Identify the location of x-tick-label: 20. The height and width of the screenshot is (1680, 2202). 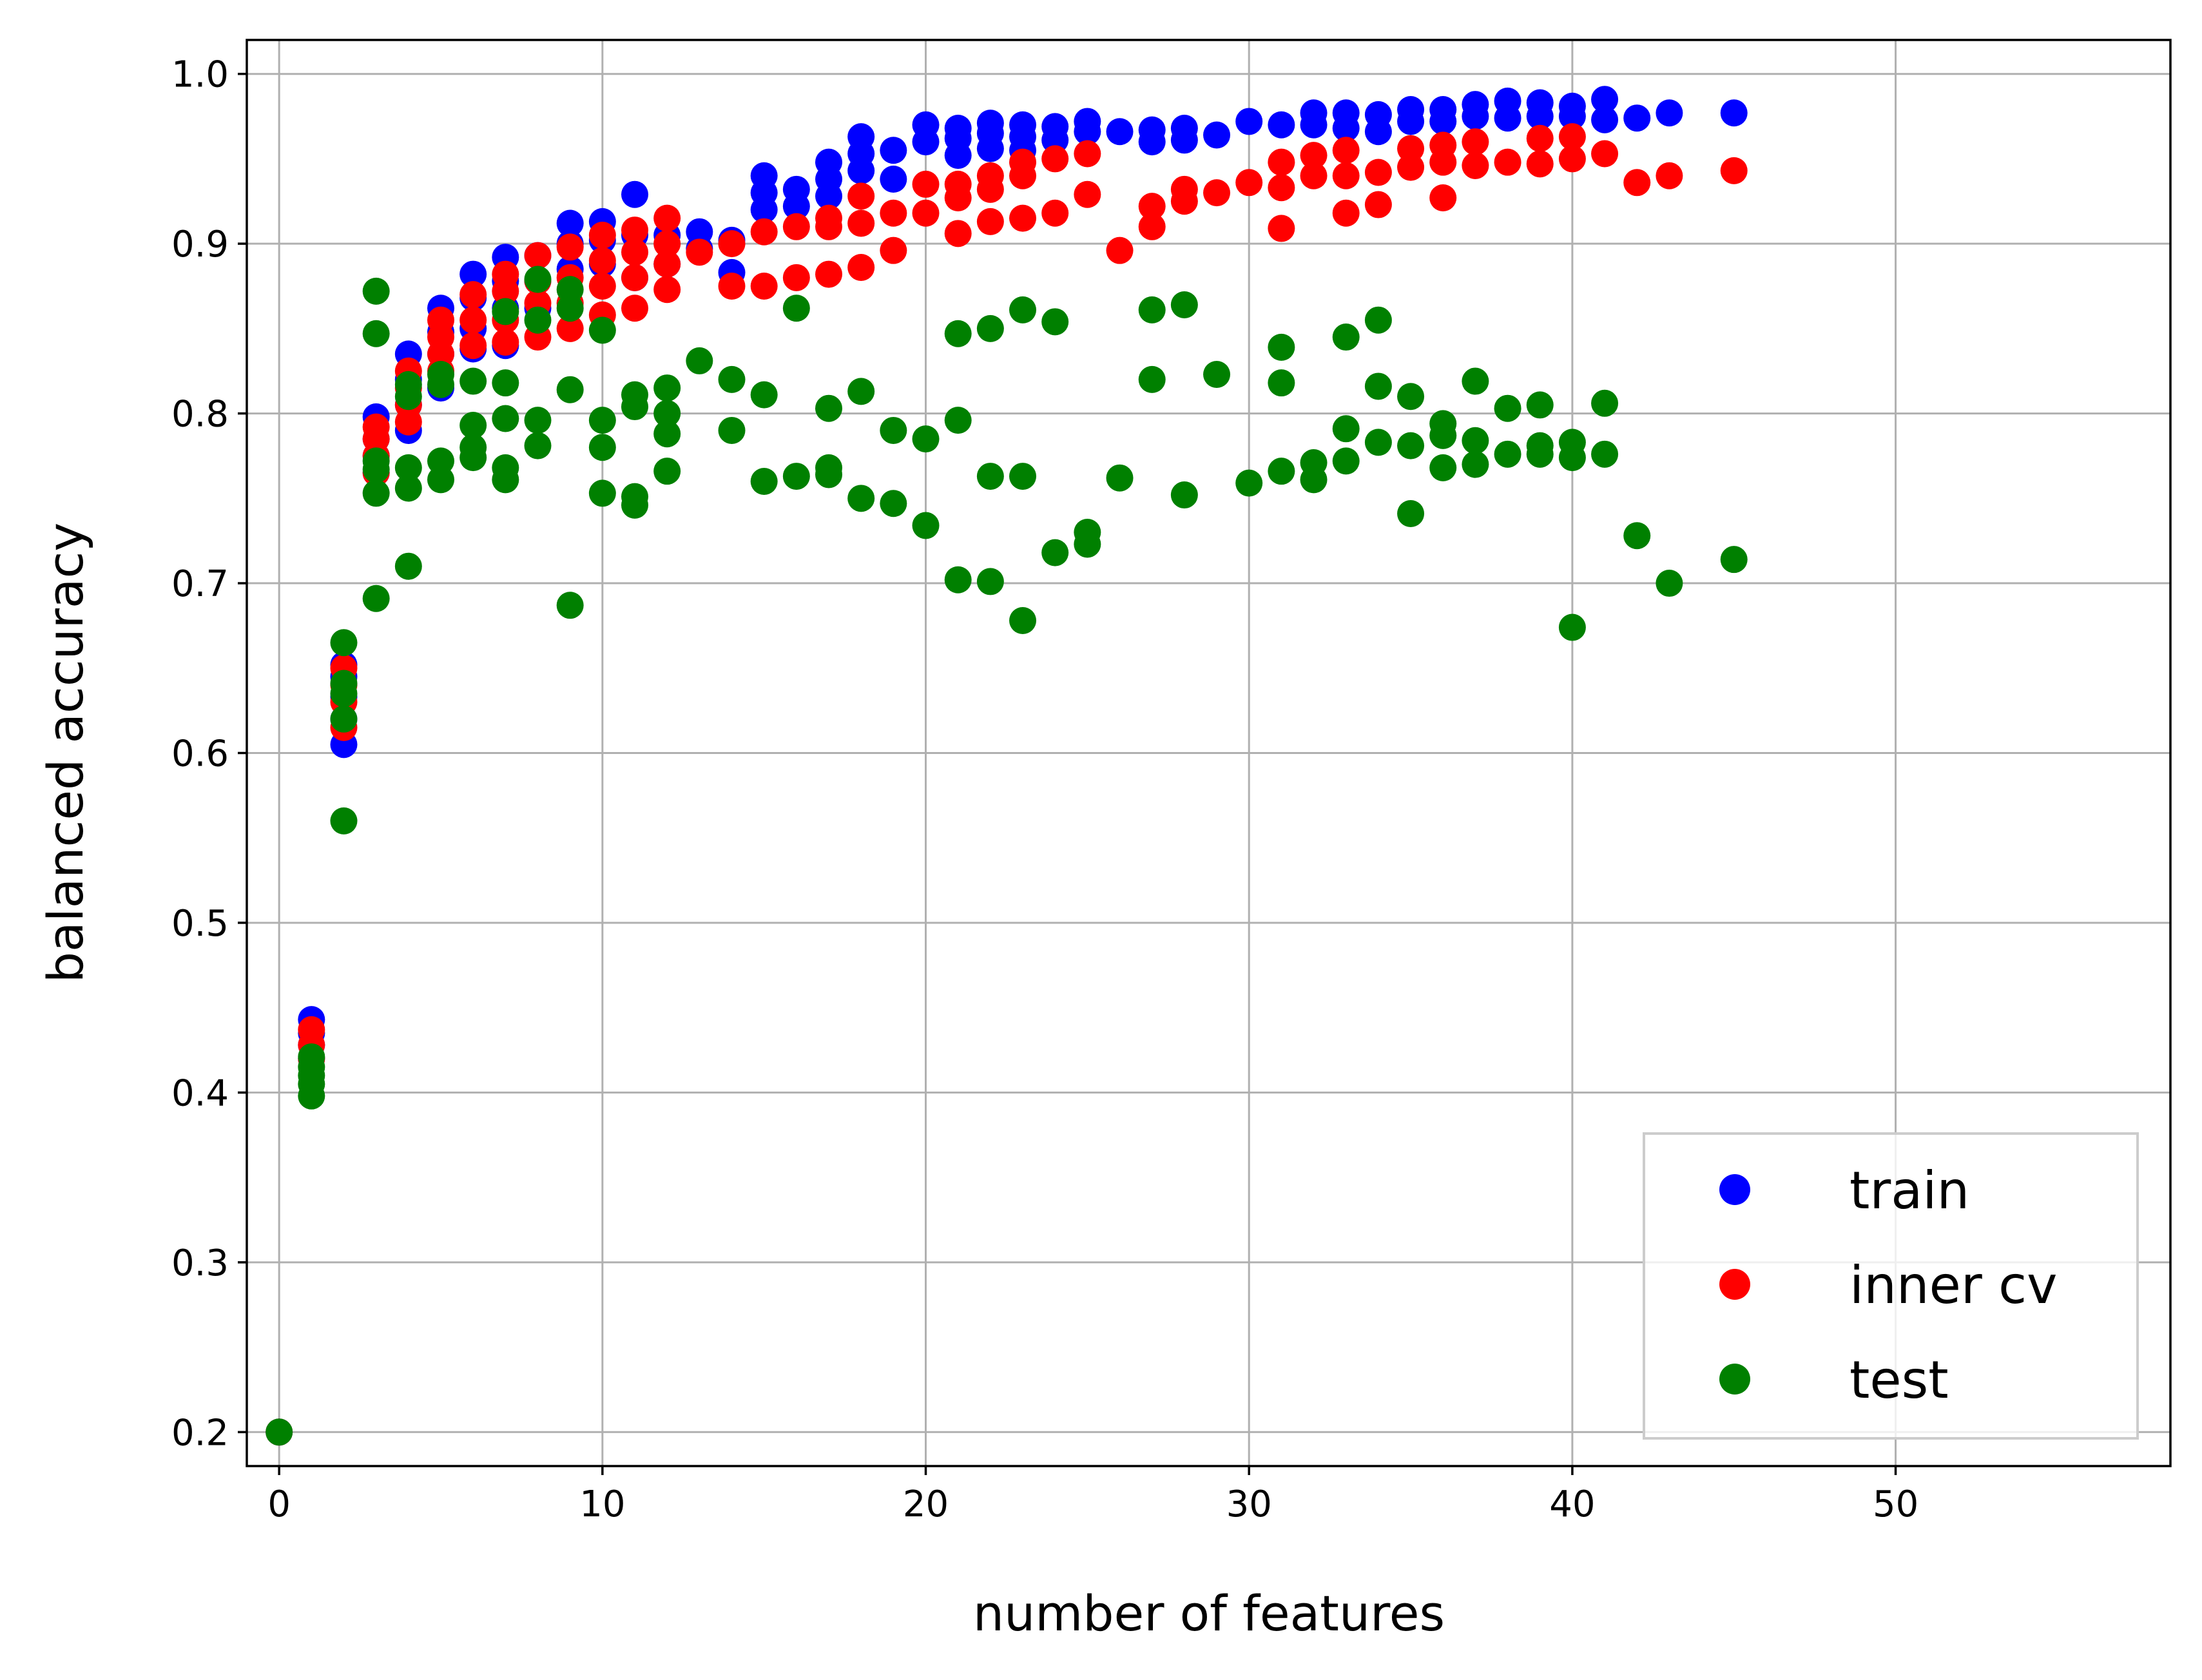
(926, 1504).